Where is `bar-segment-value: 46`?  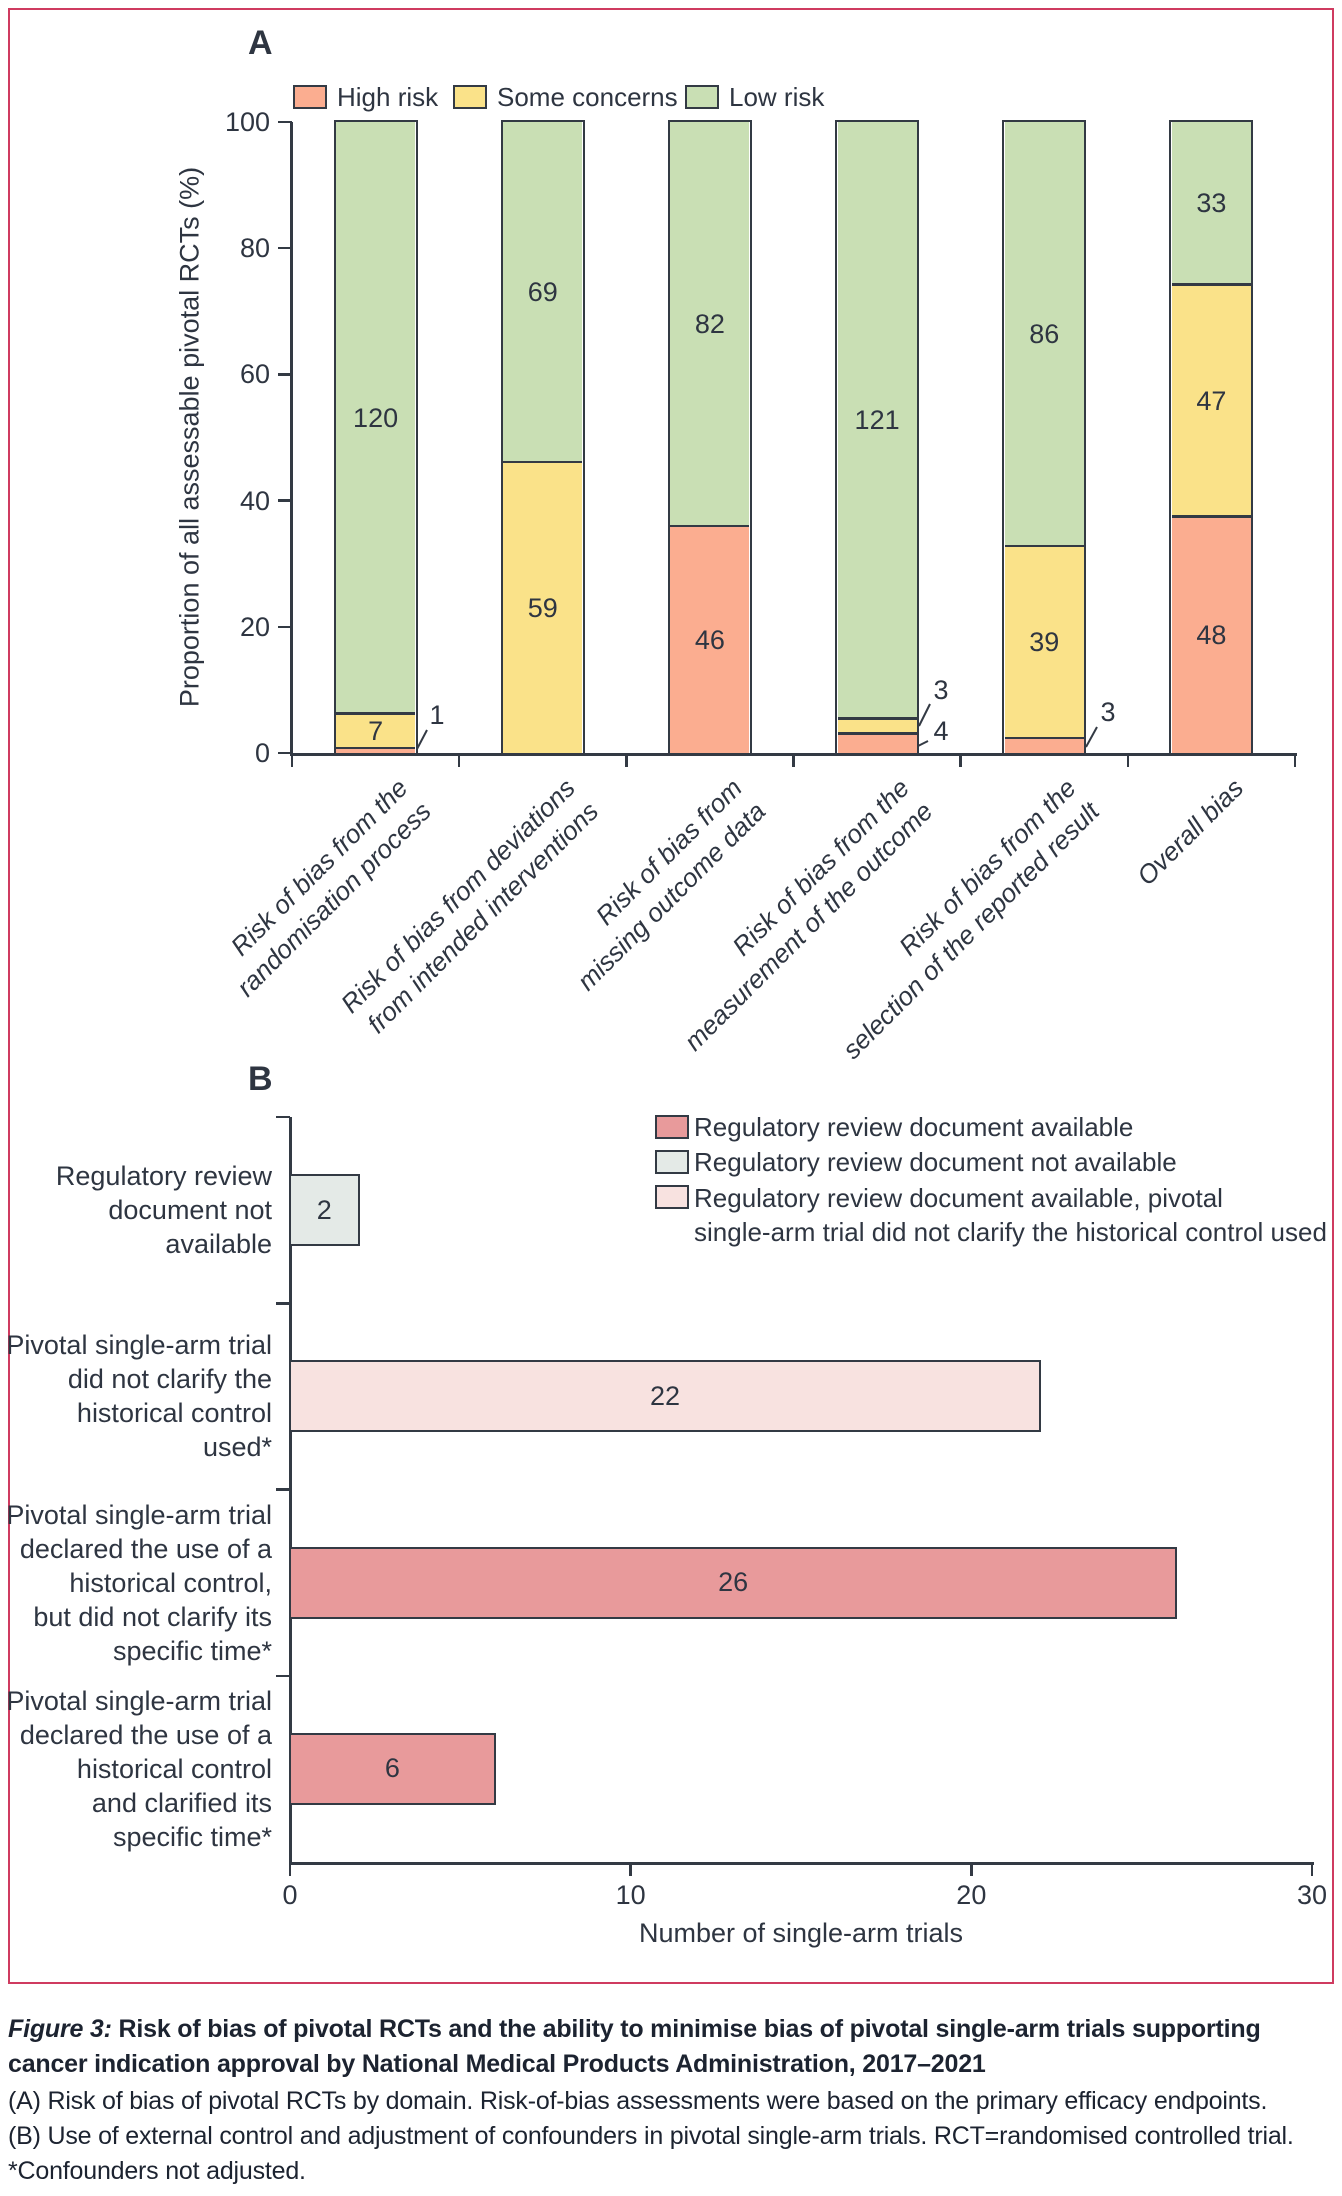 bar-segment-value: 46 is located at coordinates (709, 639).